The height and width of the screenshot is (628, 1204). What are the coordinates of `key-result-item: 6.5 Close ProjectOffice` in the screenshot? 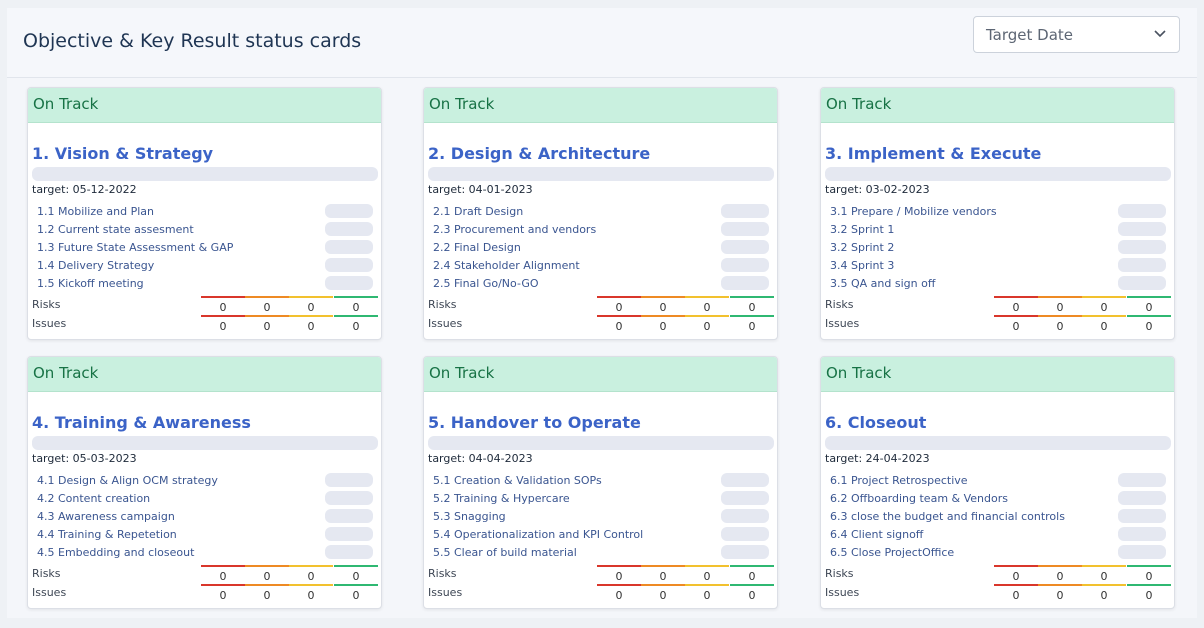 It's located at (1000, 554).